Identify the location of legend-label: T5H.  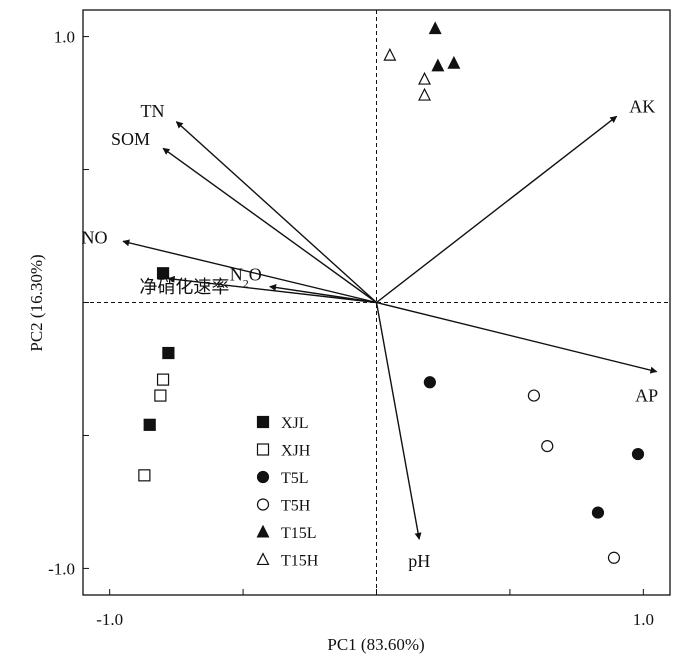
(296, 506).